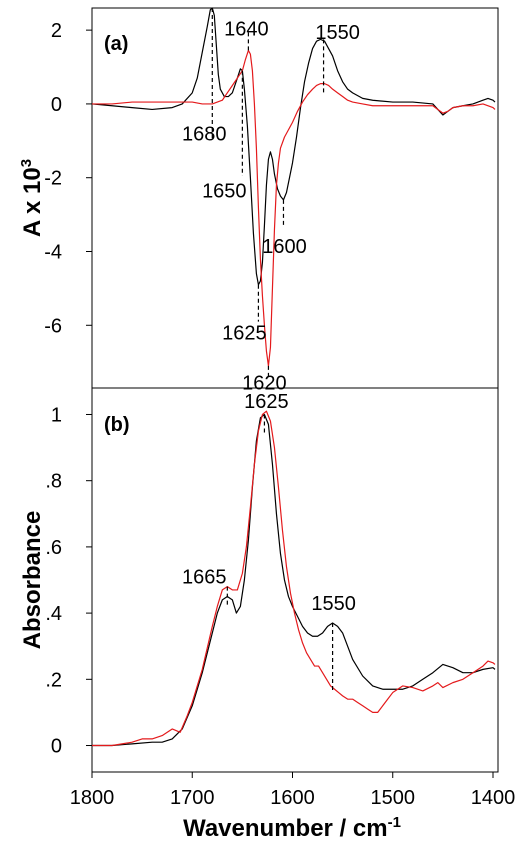 The height and width of the screenshot is (846, 530). What do you see at coordinates (68, 581) in the screenshot?
I see `panel-b-ticks: 1 .8 .6 .4 .2 0` at bounding box center [68, 581].